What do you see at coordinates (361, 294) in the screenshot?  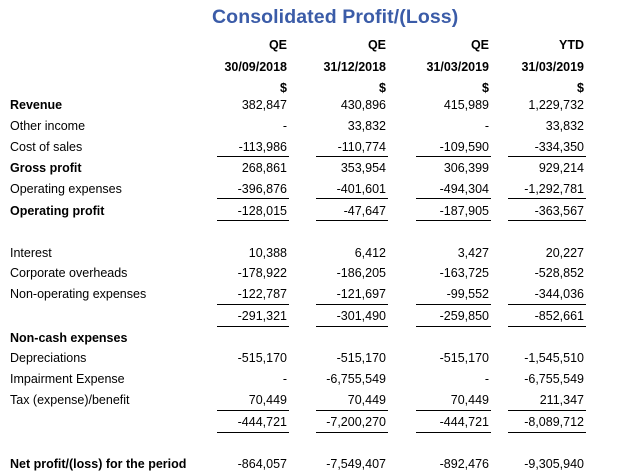 I see `row-value: -121,697` at bounding box center [361, 294].